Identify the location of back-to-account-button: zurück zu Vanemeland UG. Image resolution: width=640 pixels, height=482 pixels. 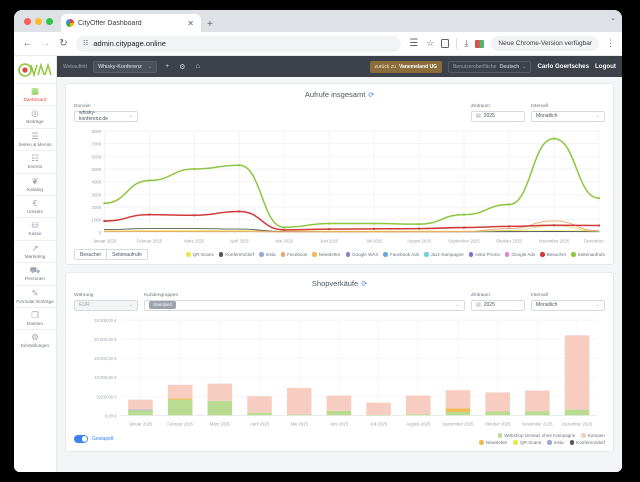
(406, 66).